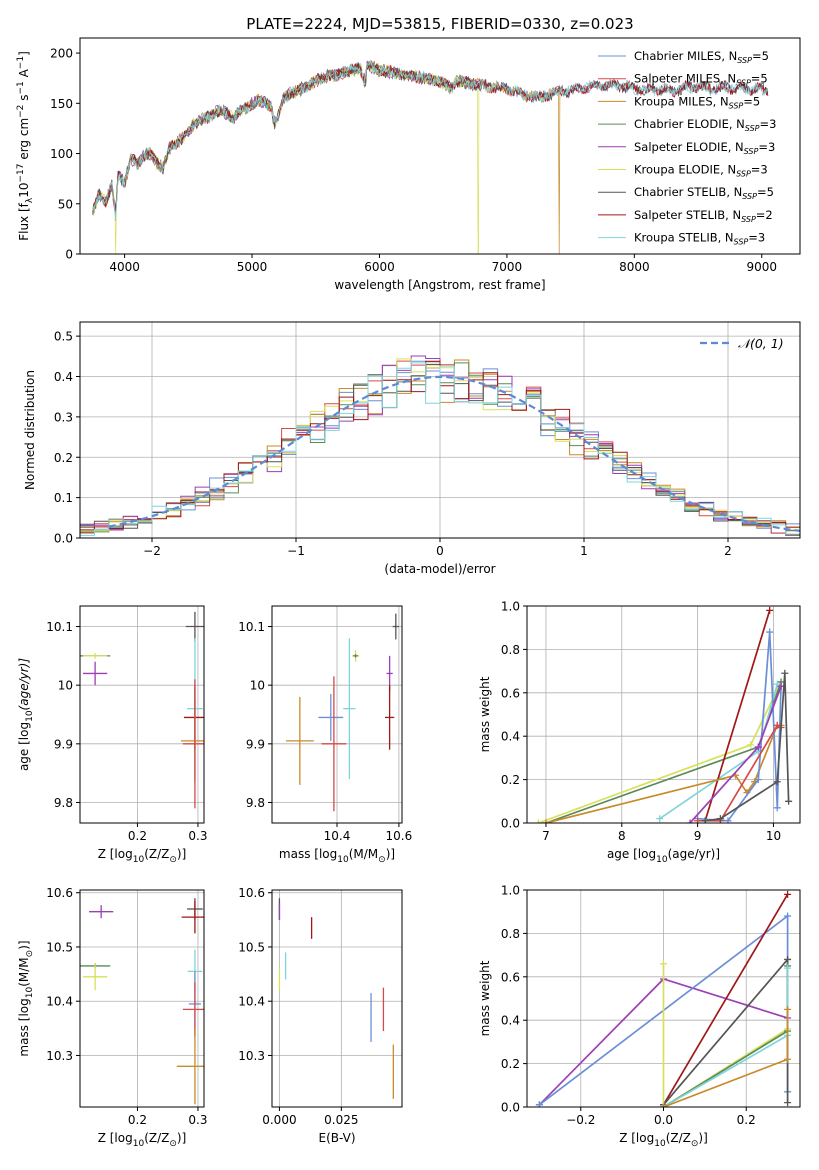 The image size is (819, 1170). I want to click on x-tick-label: 9000, so click(761, 267).